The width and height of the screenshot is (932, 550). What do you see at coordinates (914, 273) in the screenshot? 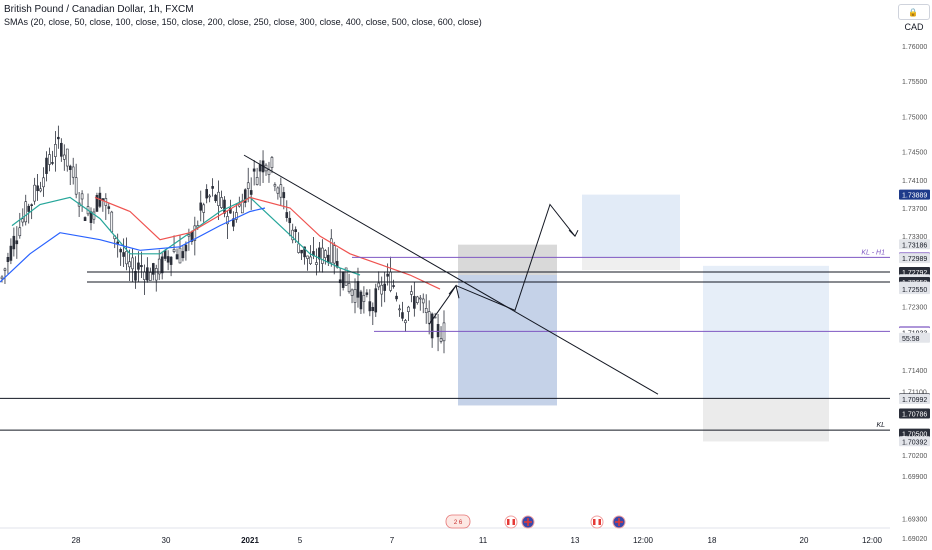
I see `price-badge-label: 1.72792` at bounding box center [914, 273].